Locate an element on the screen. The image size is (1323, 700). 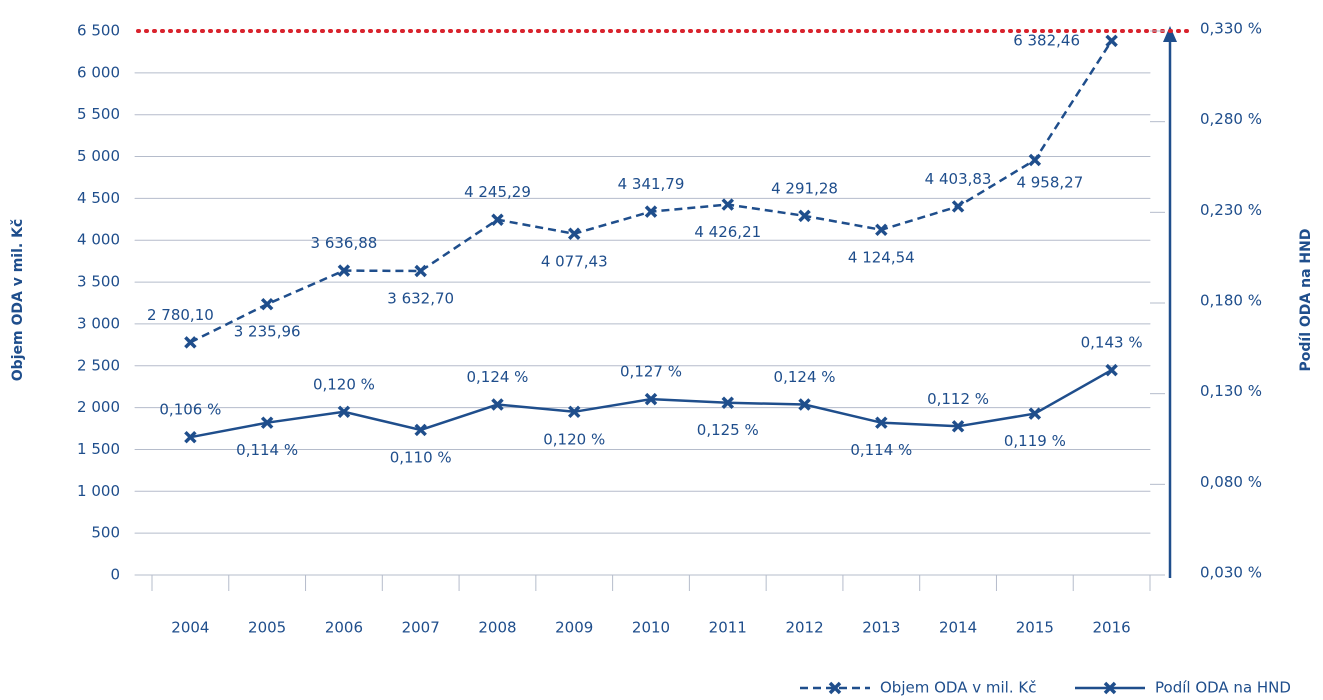
y2-tick-label: 0,180 % is located at coordinates (1231, 301).